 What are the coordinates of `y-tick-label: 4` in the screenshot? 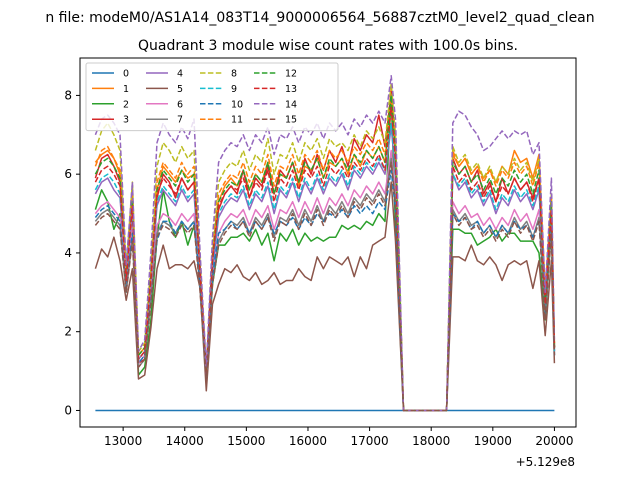 It's located at (68, 253).